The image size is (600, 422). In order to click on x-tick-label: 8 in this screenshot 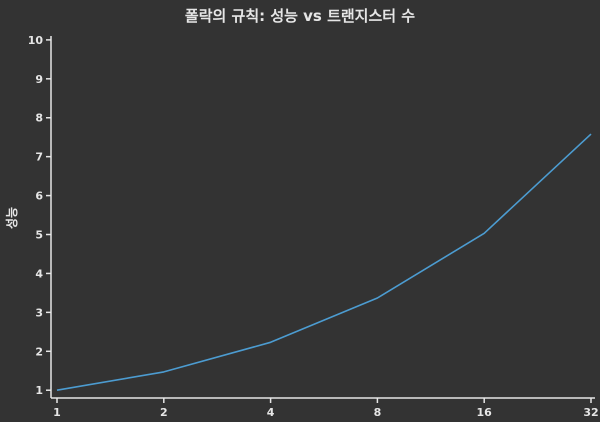, I will do `click(378, 412)`.